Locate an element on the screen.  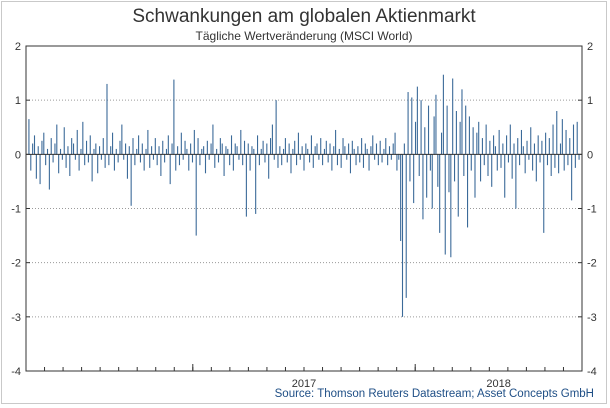
y-tick-label-left: 0 is located at coordinates (18, 155).